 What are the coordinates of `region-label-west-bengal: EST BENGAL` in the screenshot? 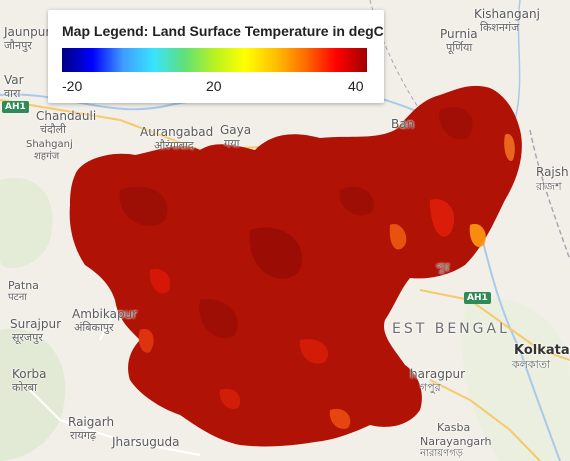 It's located at (451, 329).